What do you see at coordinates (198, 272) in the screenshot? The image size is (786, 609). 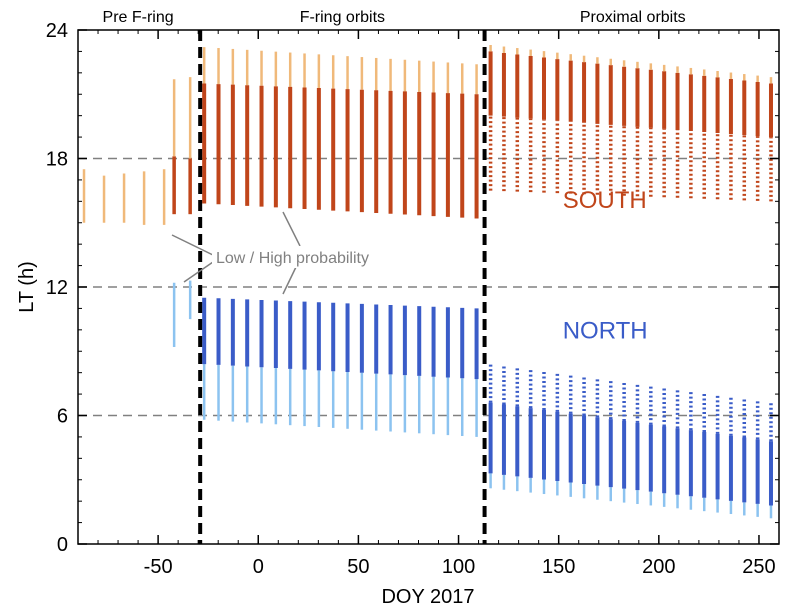 I see `annotation-pointer-north-low` at bounding box center [198, 272].